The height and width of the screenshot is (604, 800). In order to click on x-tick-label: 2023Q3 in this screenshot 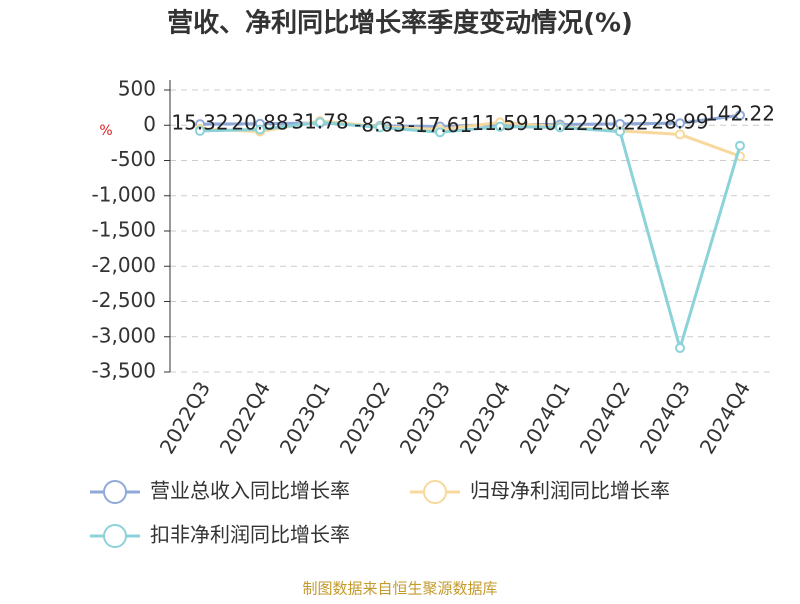, I will do `click(425, 417)`.